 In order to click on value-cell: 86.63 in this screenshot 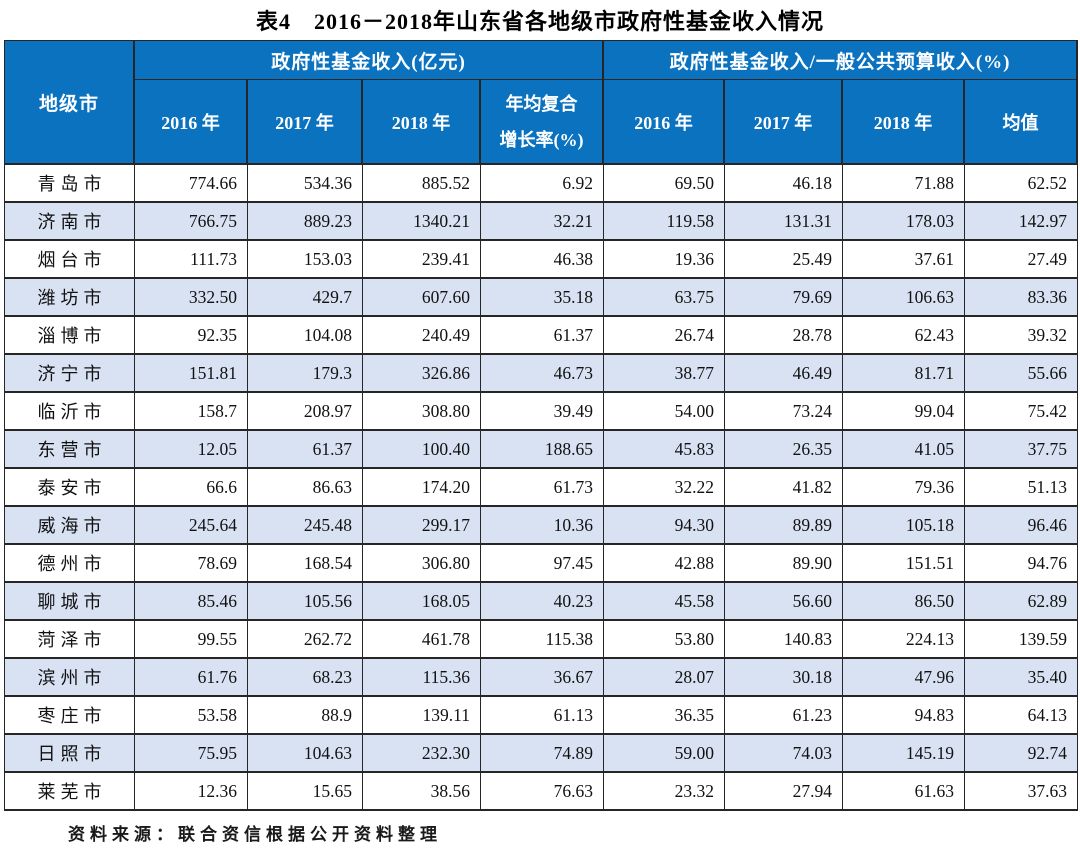, I will do `click(305, 488)`.